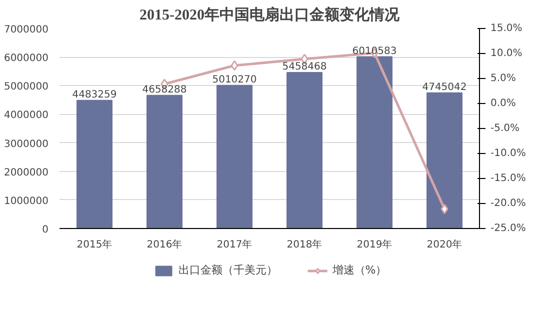 This screenshot has height=336, width=533. What do you see at coordinates (506, 53) in the screenshot?
I see `y2-tick-label: 10.0%` at bounding box center [506, 53].